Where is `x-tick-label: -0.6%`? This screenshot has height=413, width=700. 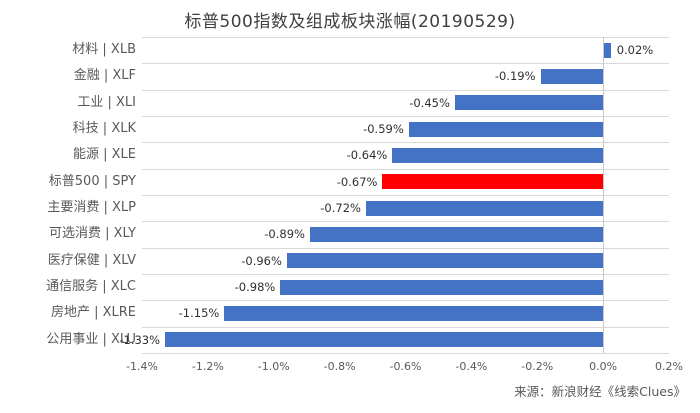 x-tick-label: -0.6% is located at coordinates (405, 366).